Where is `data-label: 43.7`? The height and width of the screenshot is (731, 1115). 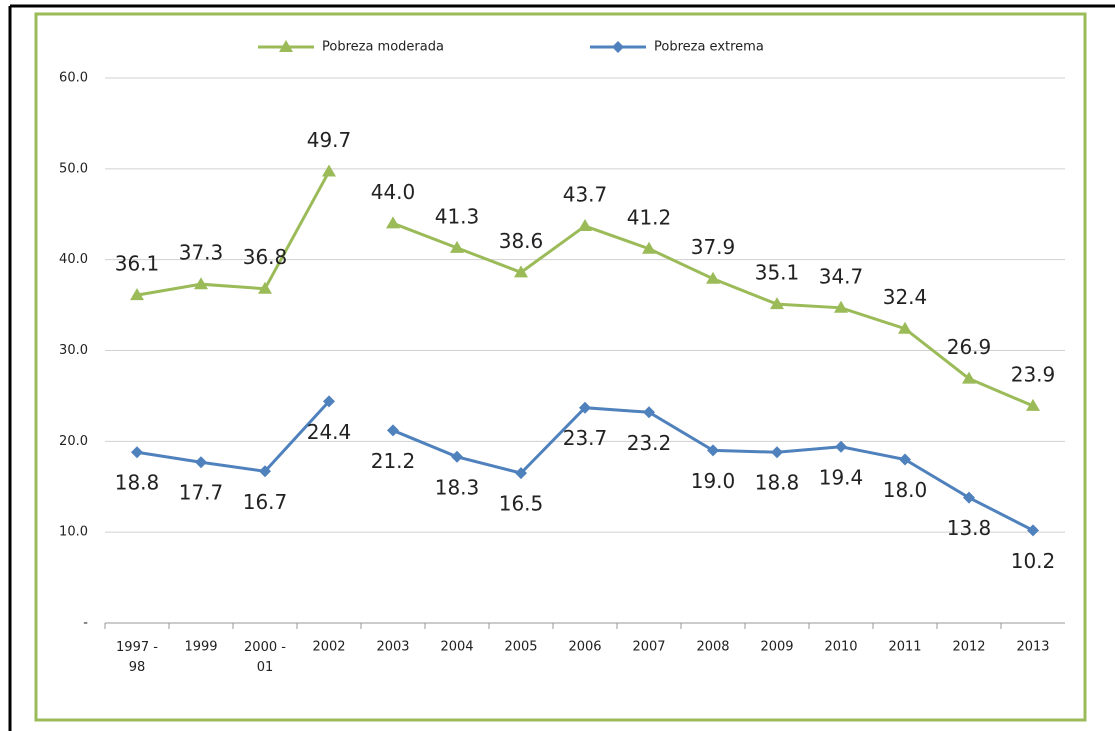 data-label: 43.7 is located at coordinates (585, 195).